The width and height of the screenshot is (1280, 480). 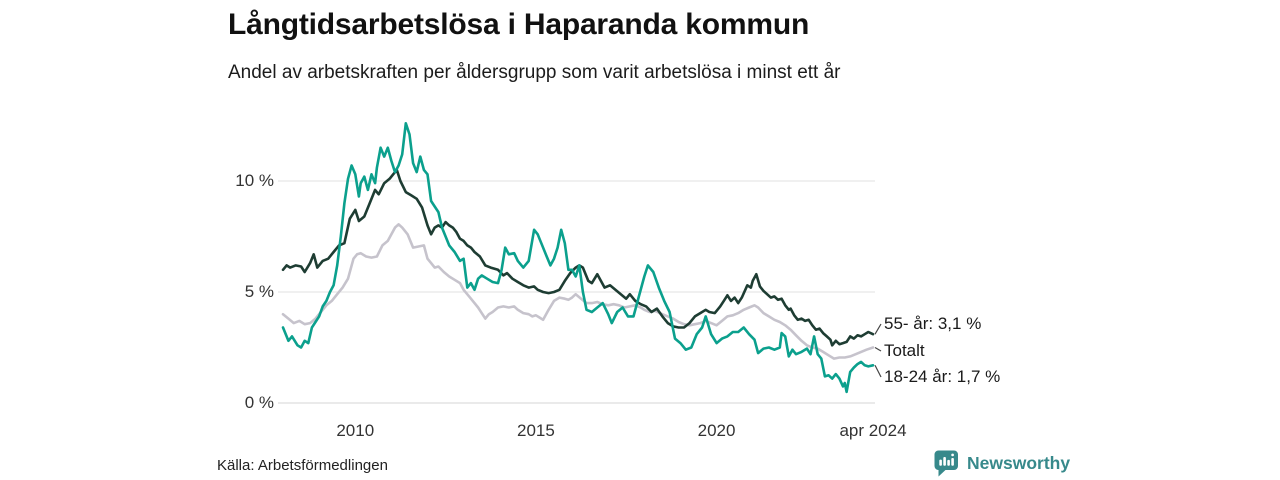 I want to click on y-axis-tick-label: 10 %, so click(x=254, y=180).